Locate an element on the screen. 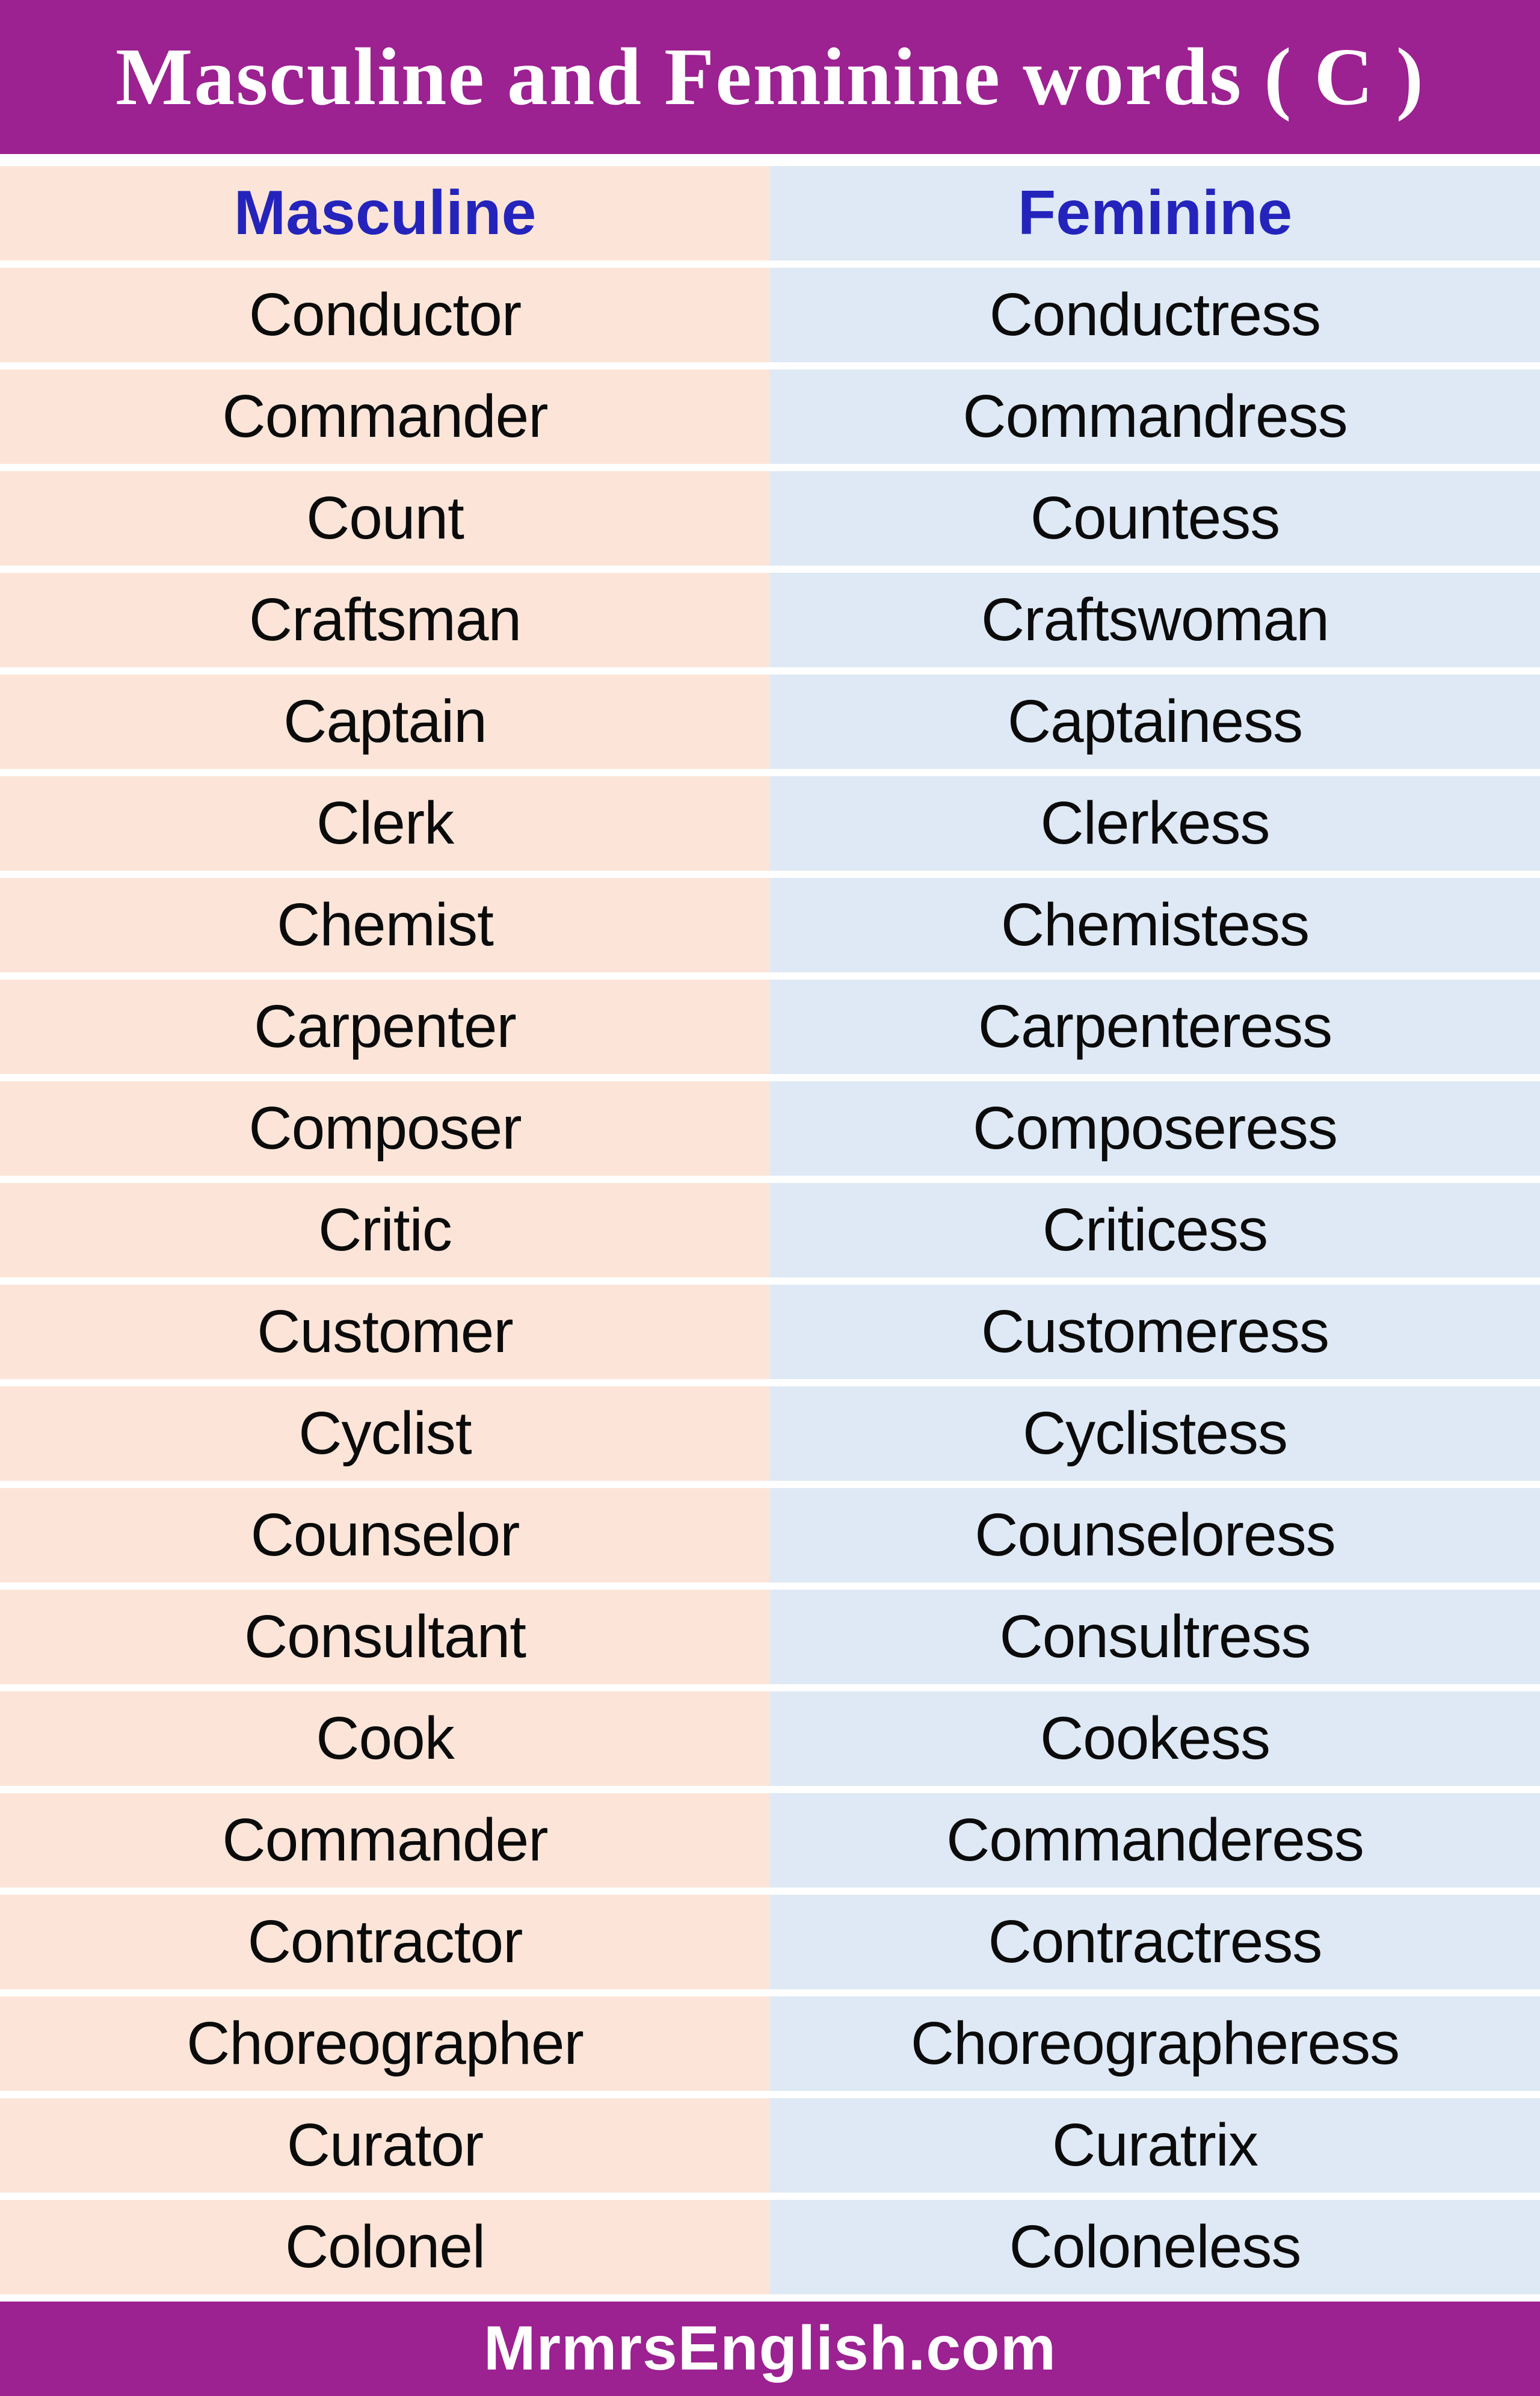  masculine-cell: Conductor is located at coordinates (385, 315).